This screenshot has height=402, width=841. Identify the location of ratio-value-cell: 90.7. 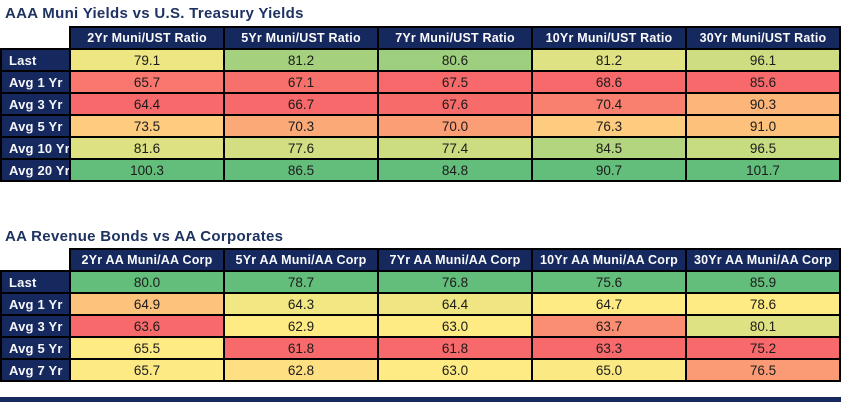
(609, 170).